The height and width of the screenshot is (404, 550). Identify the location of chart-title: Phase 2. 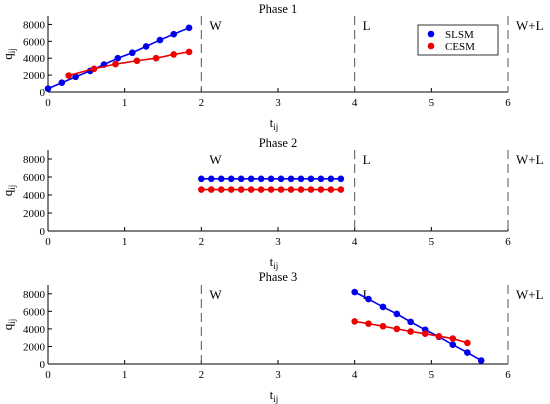
(278, 143).